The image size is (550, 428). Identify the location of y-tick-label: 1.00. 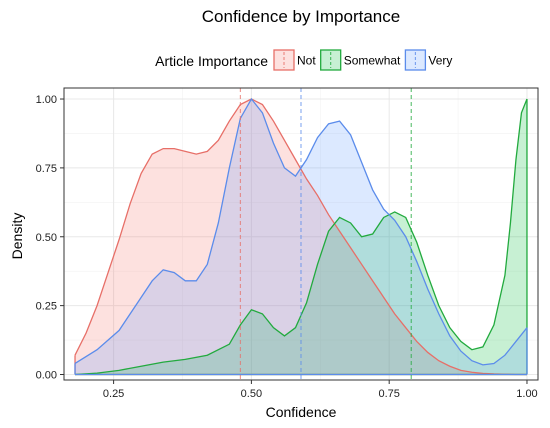
(46, 100).